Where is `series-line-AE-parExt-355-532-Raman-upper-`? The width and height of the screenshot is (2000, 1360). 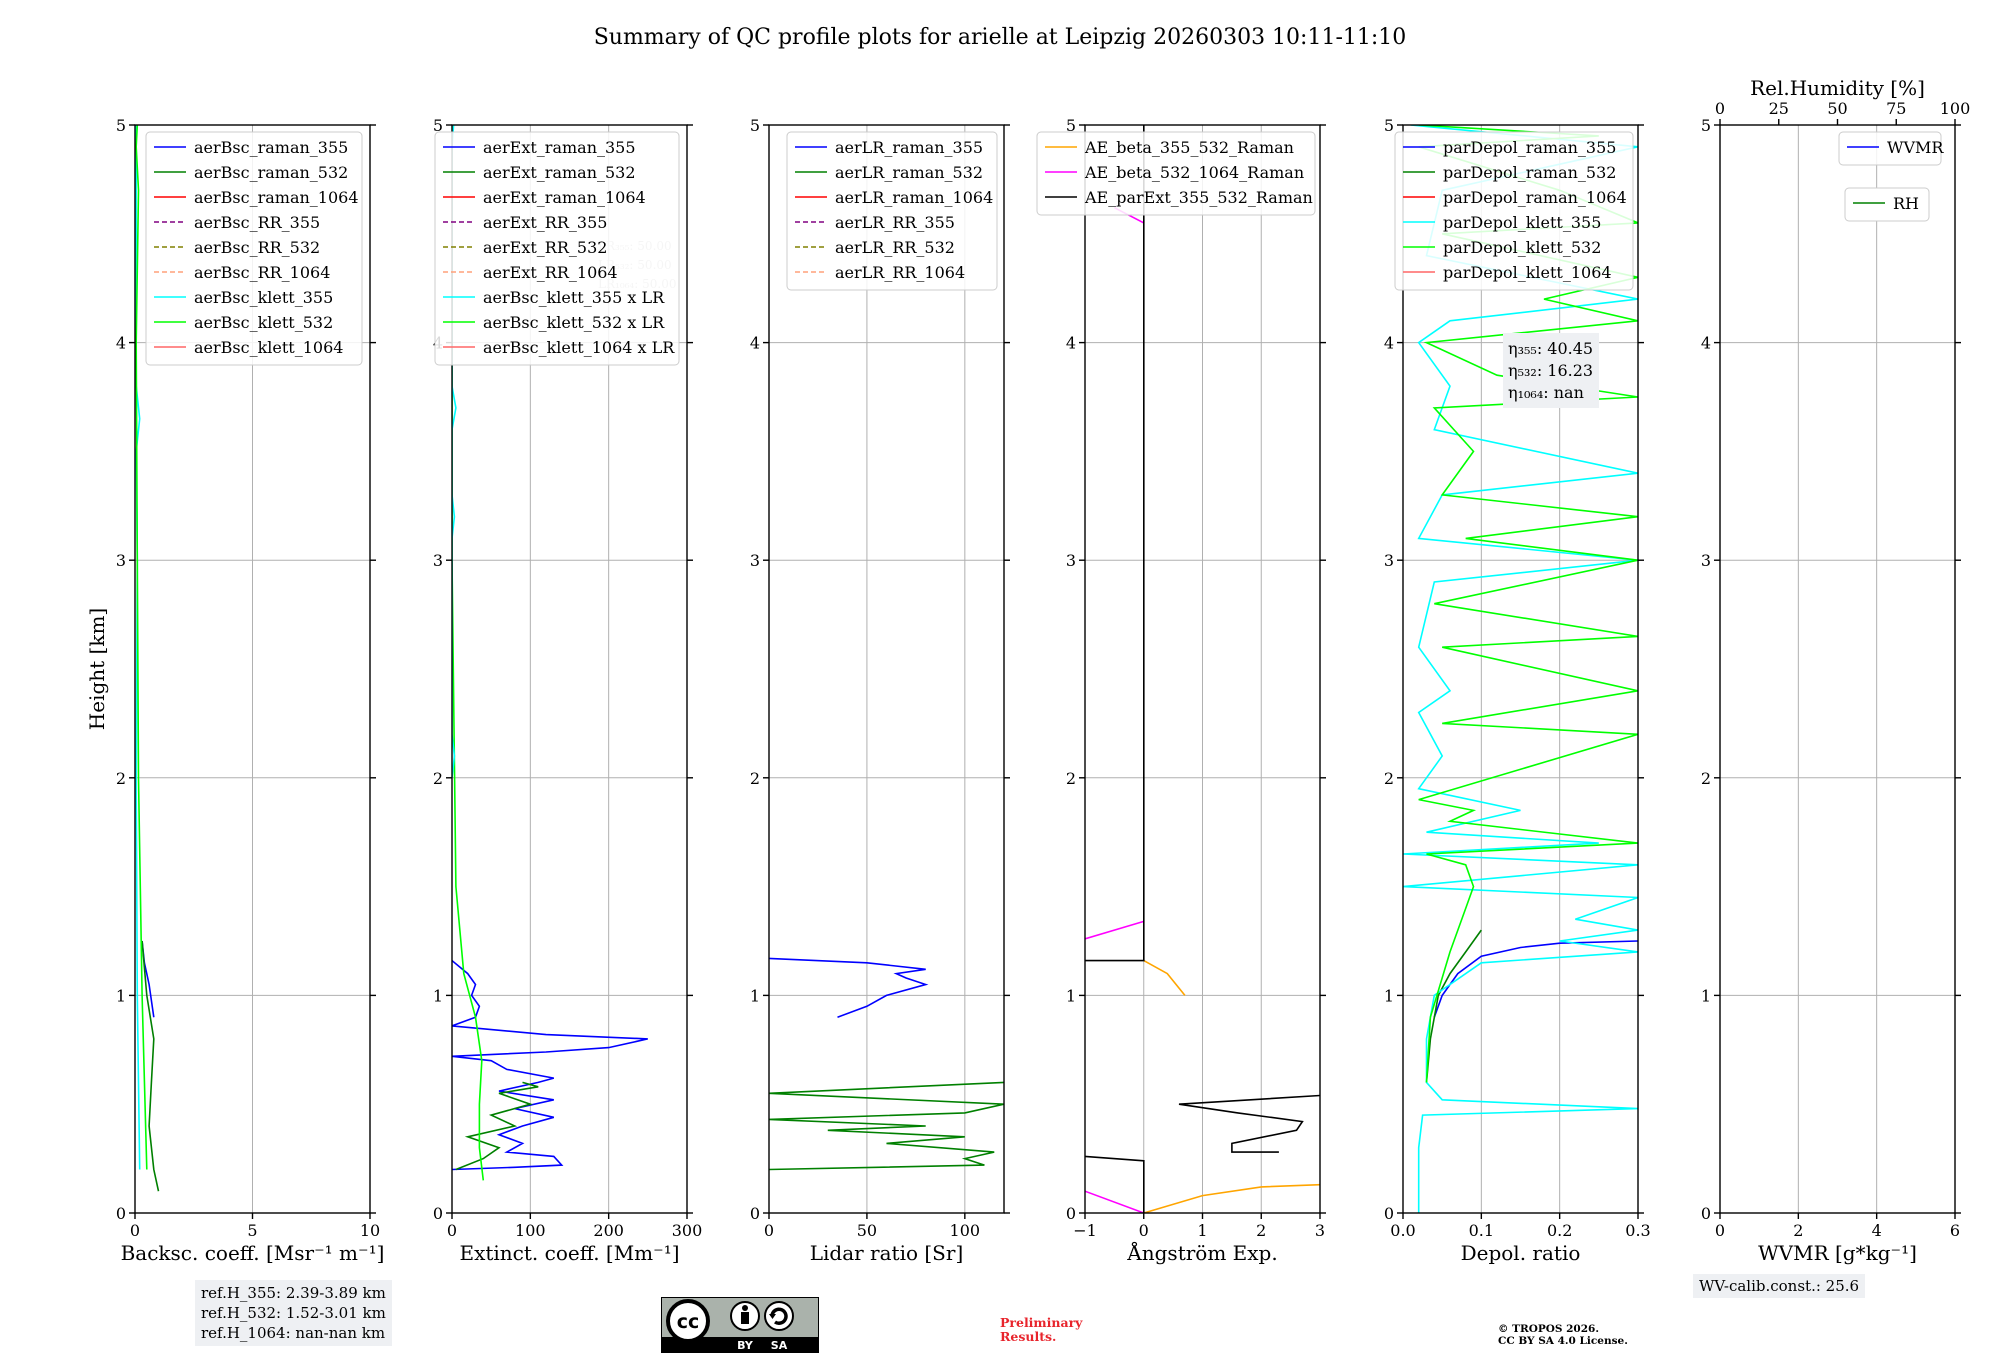 series-line-AE-parExt-355-532-Raman-upper- is located at coordinates (1115, 543).